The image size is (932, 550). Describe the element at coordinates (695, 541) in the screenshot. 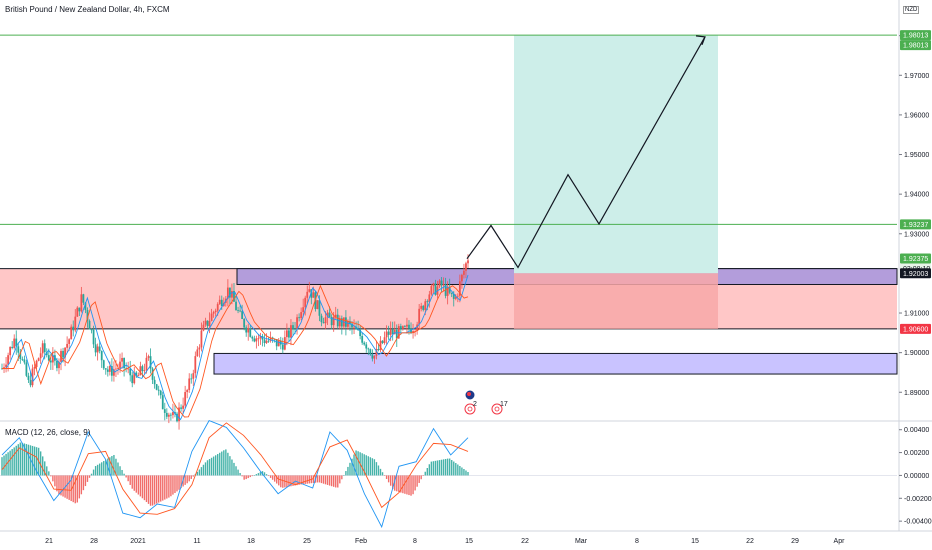

I see `time-tick-label: 15` at that location.